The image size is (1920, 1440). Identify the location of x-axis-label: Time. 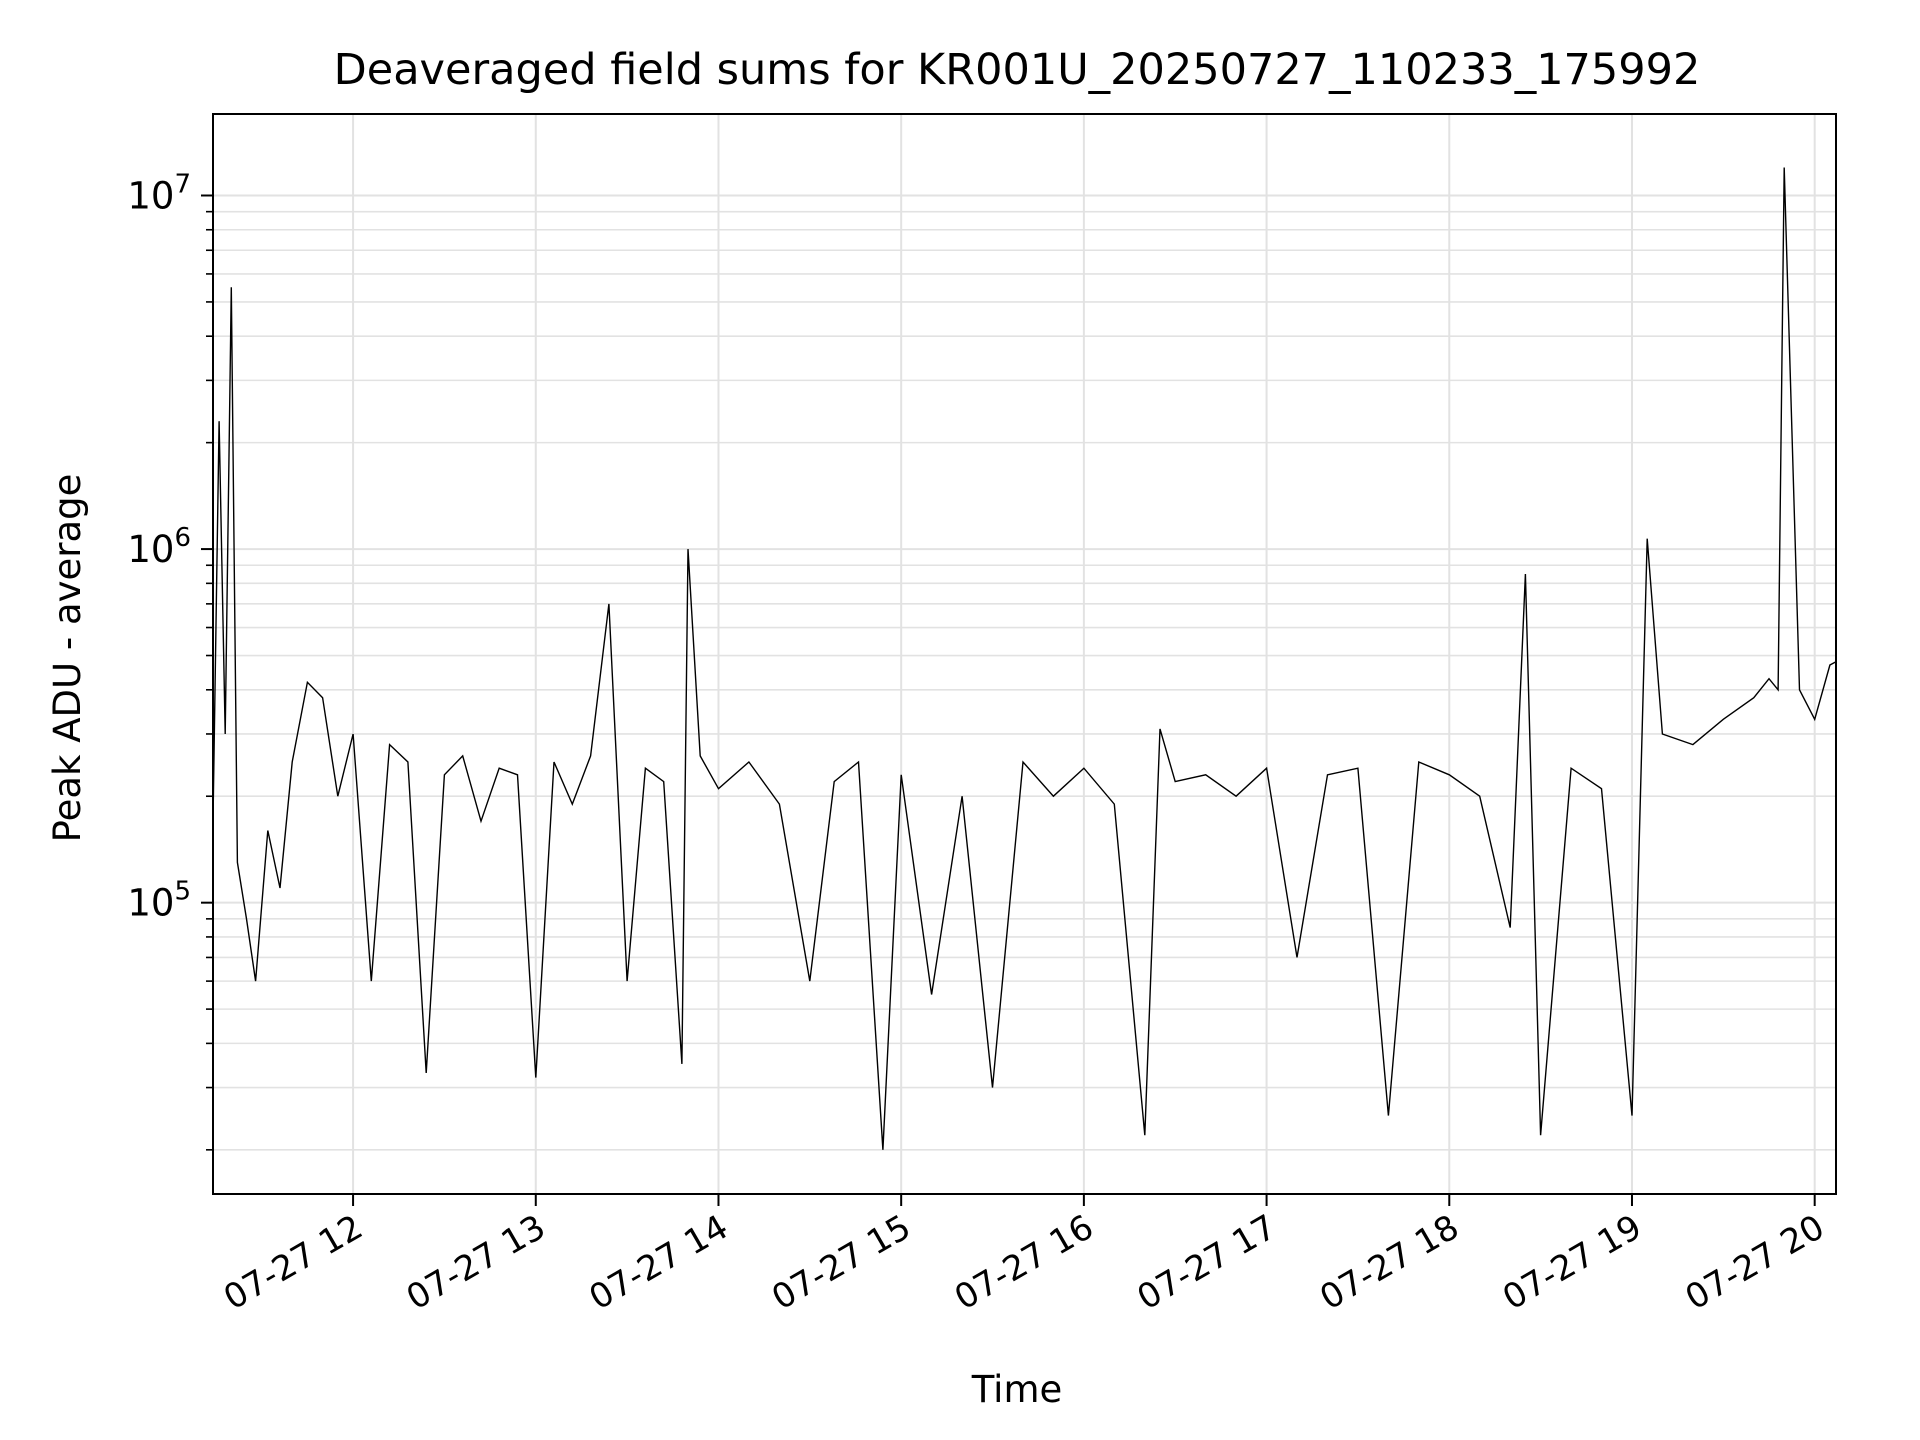
(1017, 1389).